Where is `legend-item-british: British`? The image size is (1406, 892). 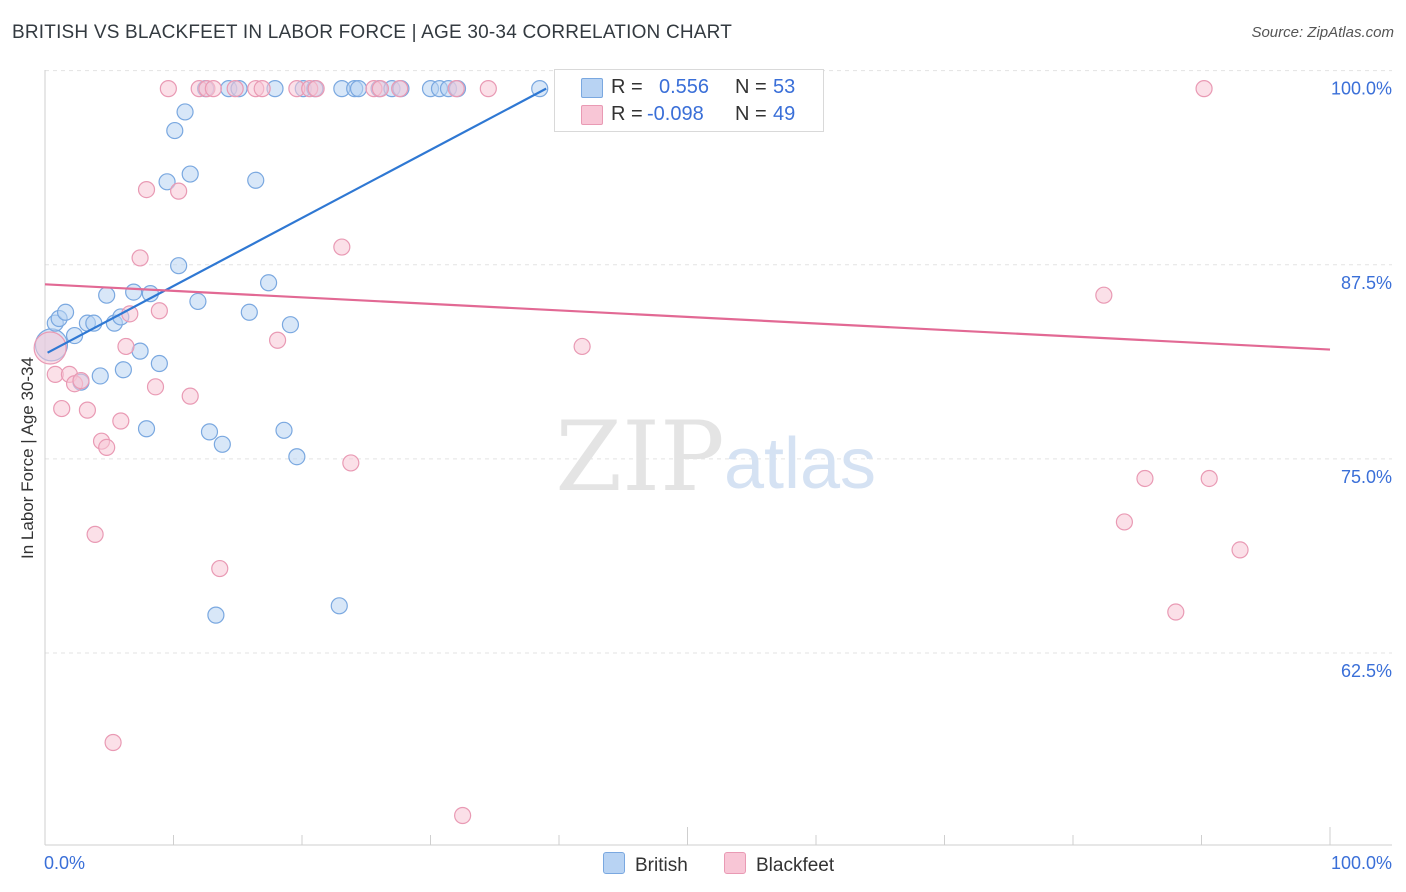
legend-item-british: British is located at coordinates (645, 864).